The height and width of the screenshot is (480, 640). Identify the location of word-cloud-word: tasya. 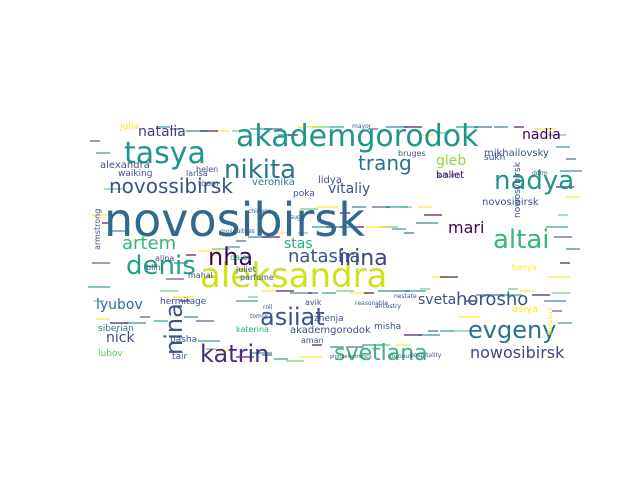
(165, 153).